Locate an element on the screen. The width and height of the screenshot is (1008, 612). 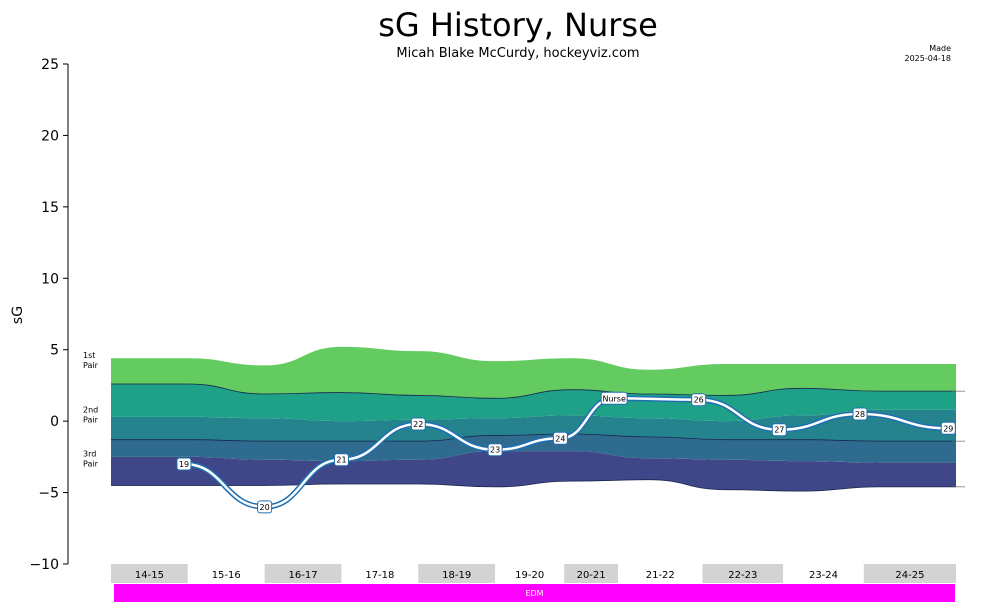
point-label: 27 is located at coordinates (779, 430).